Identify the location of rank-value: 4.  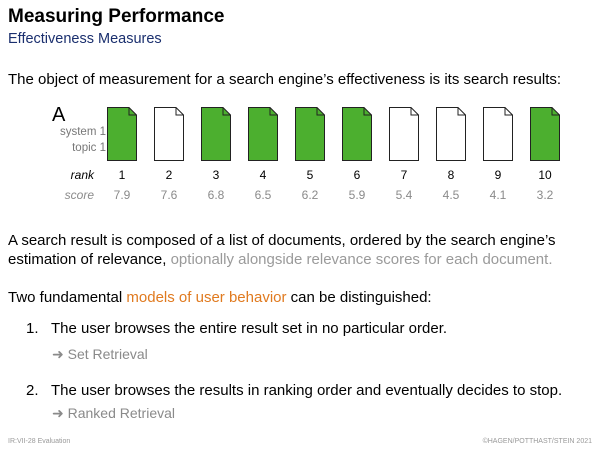
(263, 175).